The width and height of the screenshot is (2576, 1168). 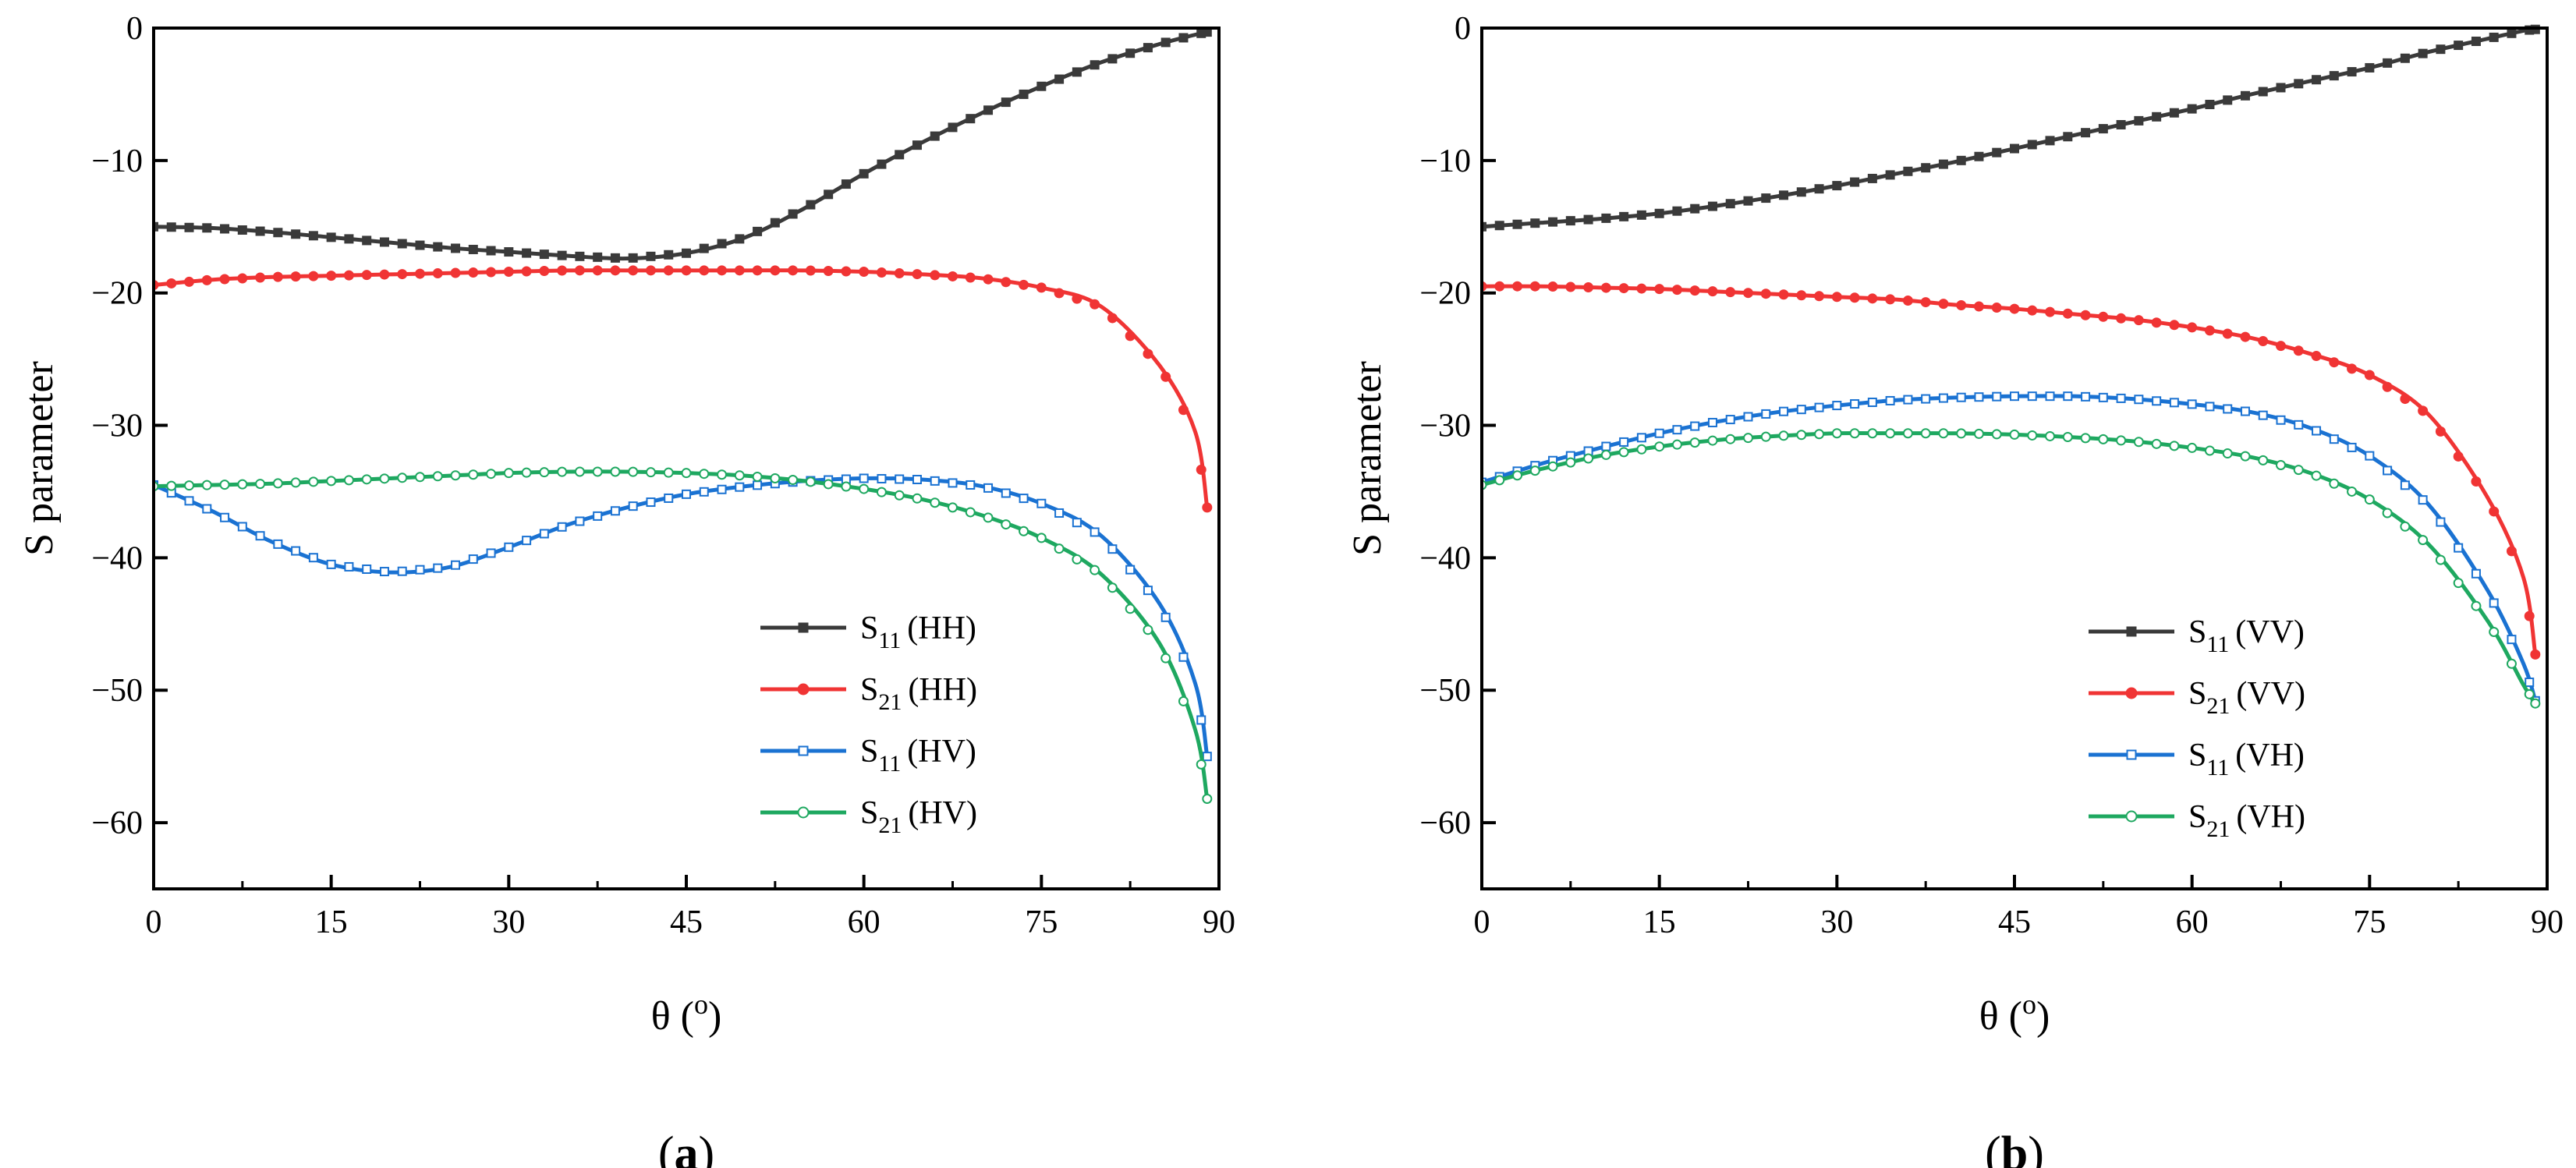 I want to click on x-tick-label: 30, so click(x=509, y=922).